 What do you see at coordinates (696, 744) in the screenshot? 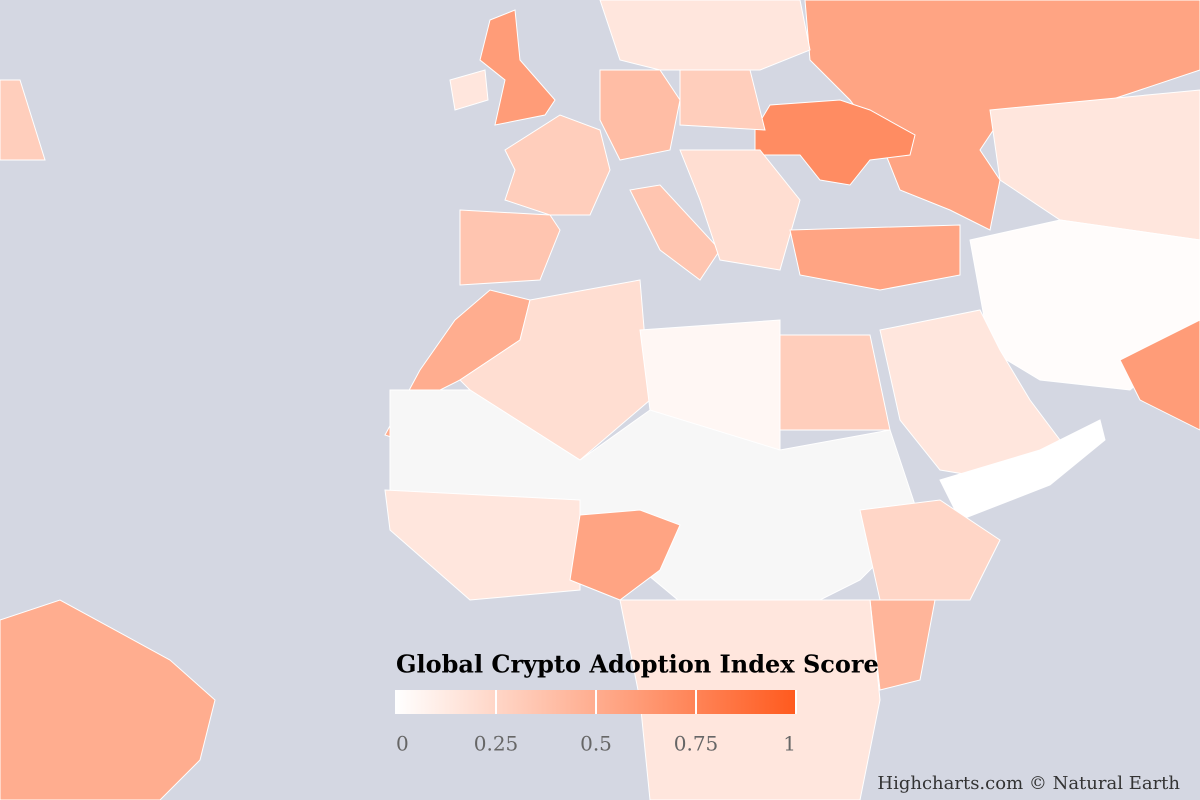
I see `legend-tick-label: 0.75` at bounding box center [696, 744].